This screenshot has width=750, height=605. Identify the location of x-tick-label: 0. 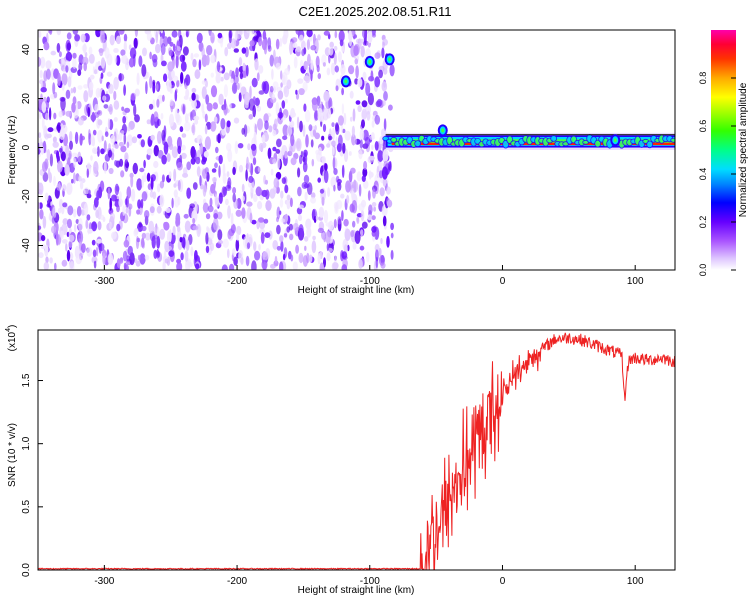
(503, 581).